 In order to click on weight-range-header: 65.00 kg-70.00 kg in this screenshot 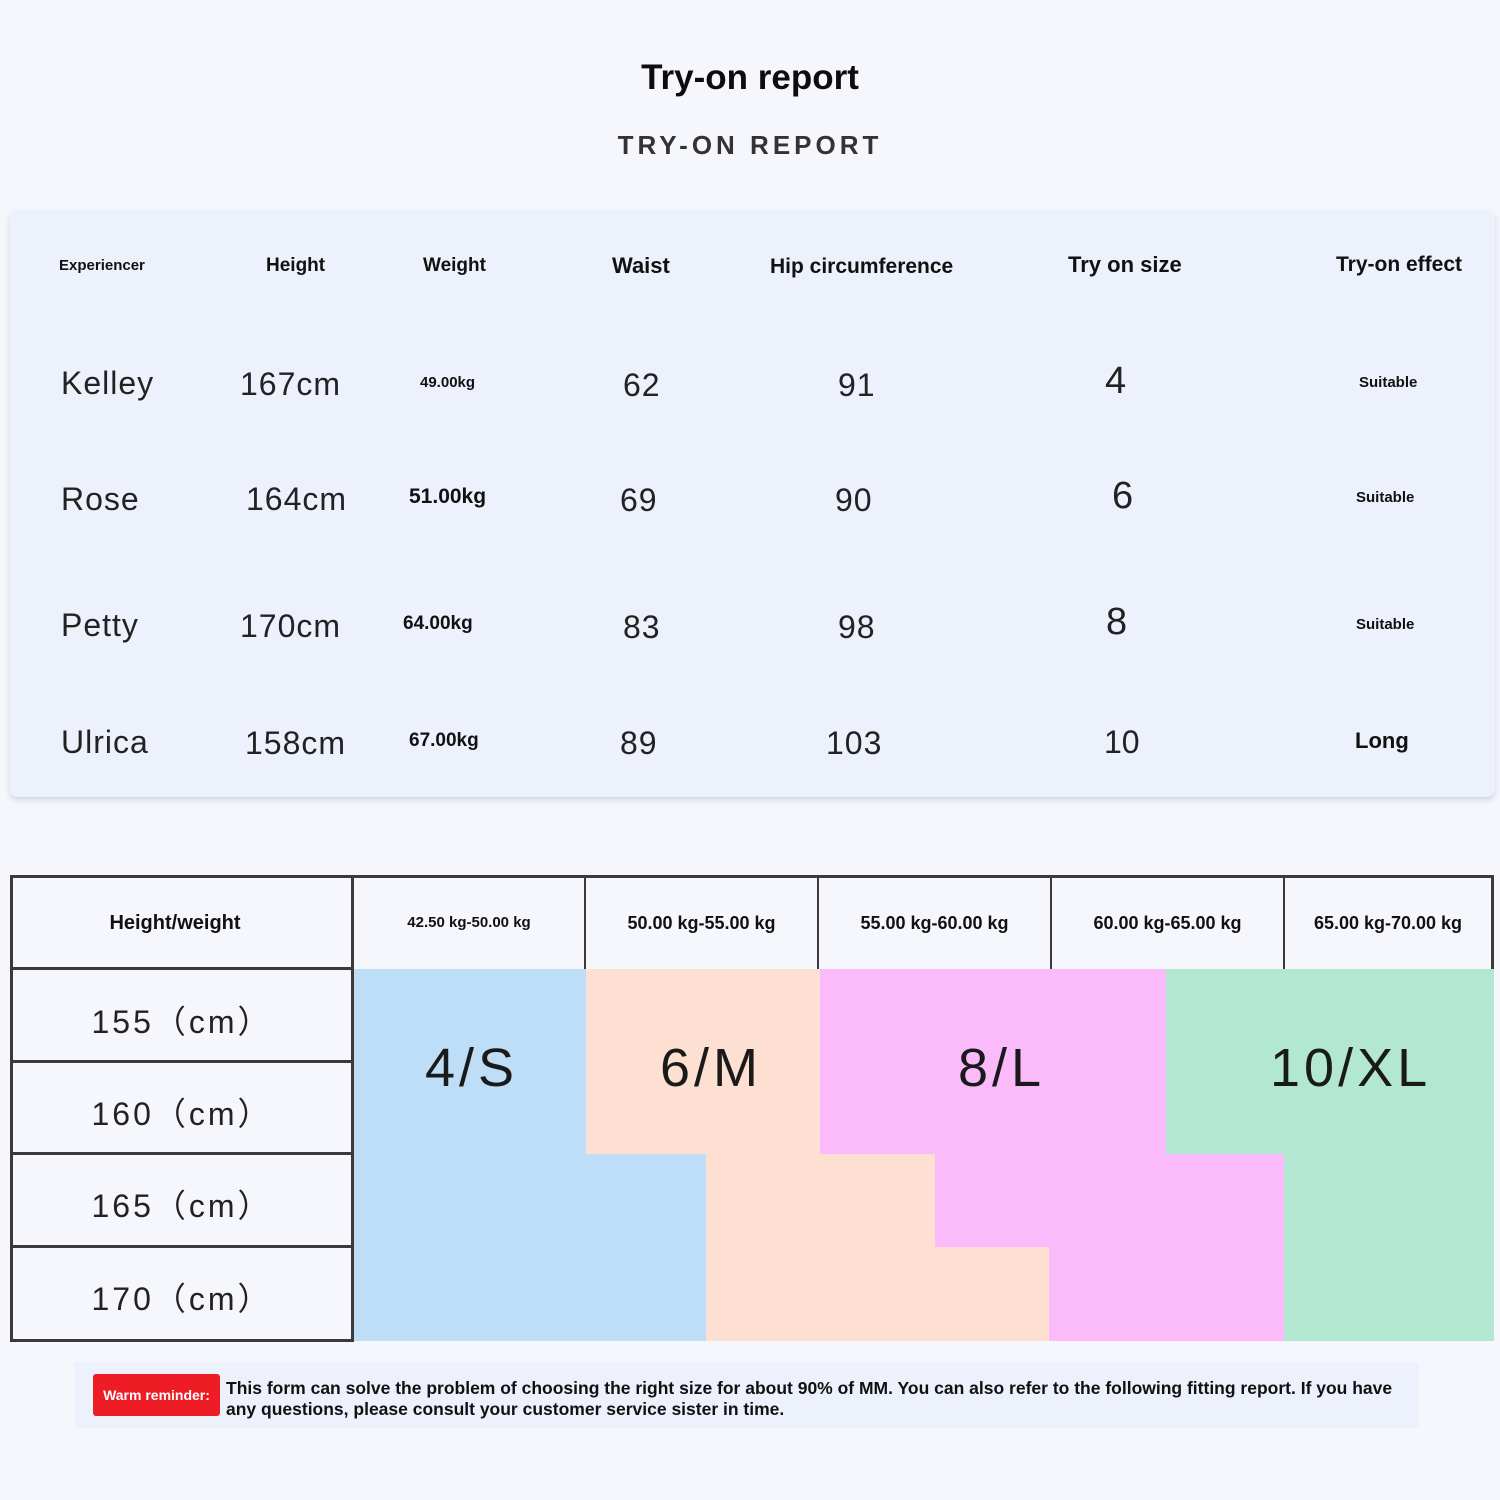, I will do `click(1388, 923)`.